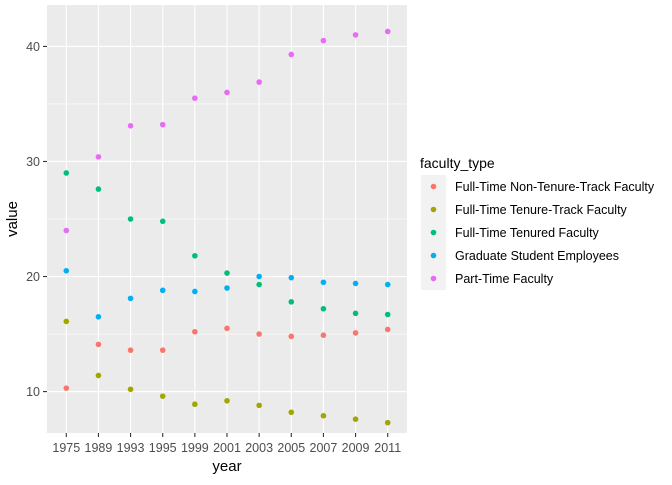  What do you see at coordinates (387, 448) in the screenshot?
I see `x-tick-label: 2011` at bounding box center [387, 448].